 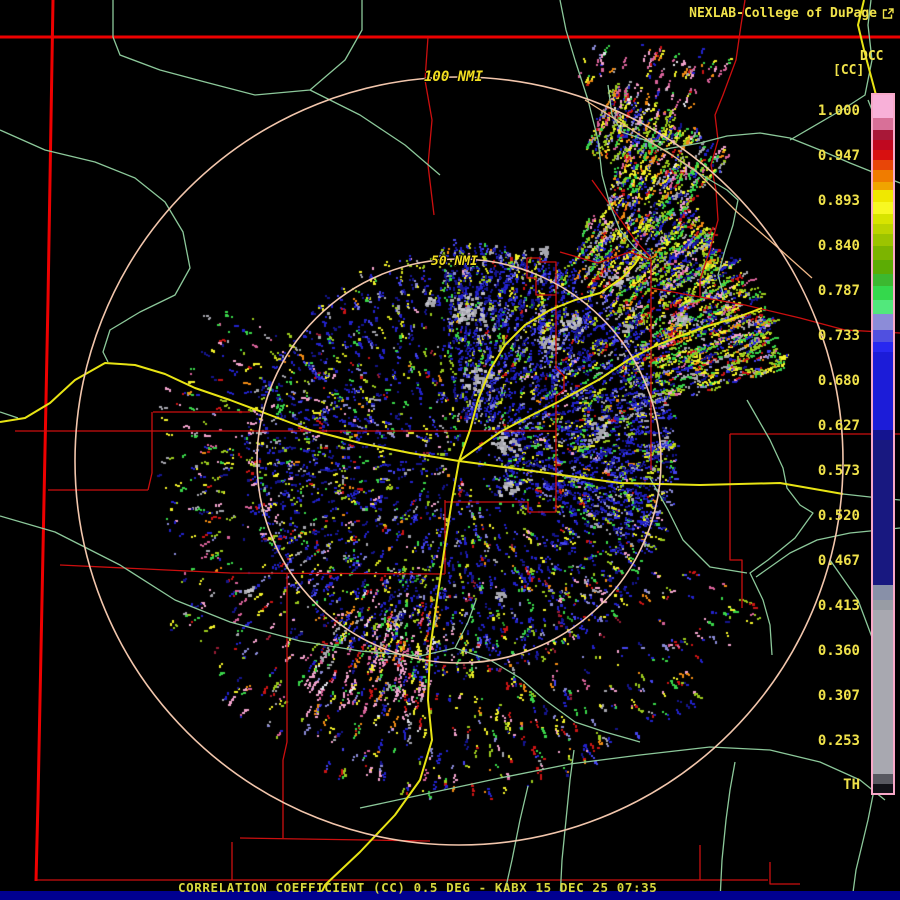 What do you see at coordinates (44, 441) in the screenshot?
I see `map-line-state` at bounding box center [44, 441].